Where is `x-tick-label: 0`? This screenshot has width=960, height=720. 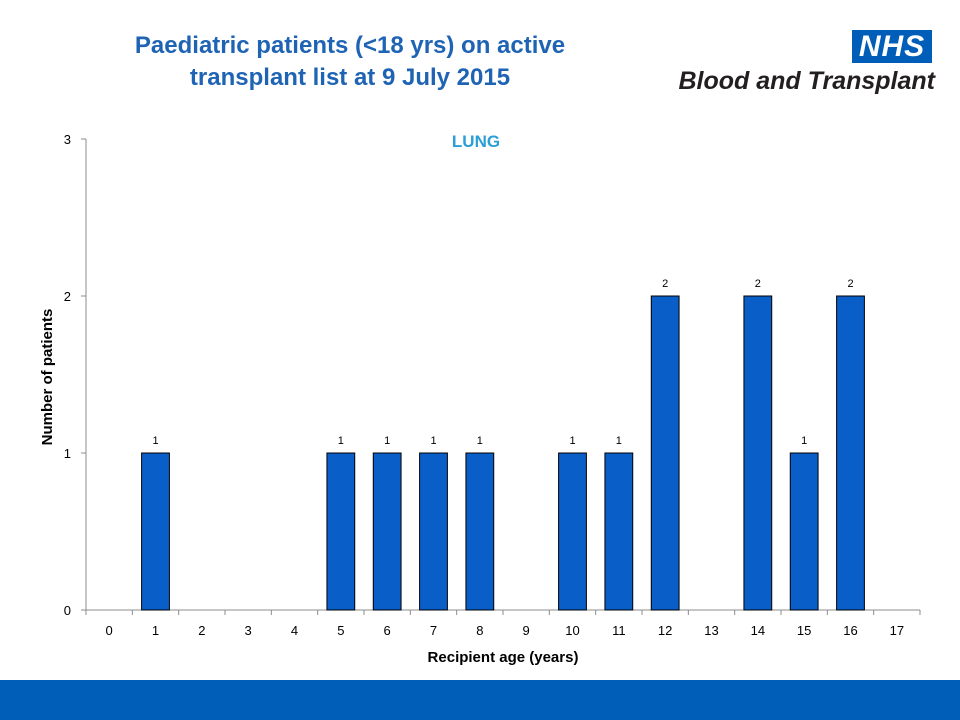 x-tick-label: 0 is located at coordinates (109, 630).